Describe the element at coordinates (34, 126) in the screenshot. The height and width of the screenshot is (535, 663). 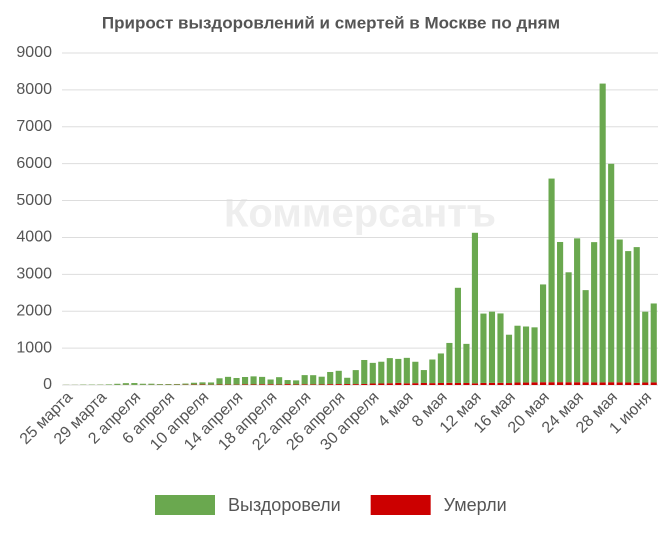
I see `y-tick-label: 7000` at that location.